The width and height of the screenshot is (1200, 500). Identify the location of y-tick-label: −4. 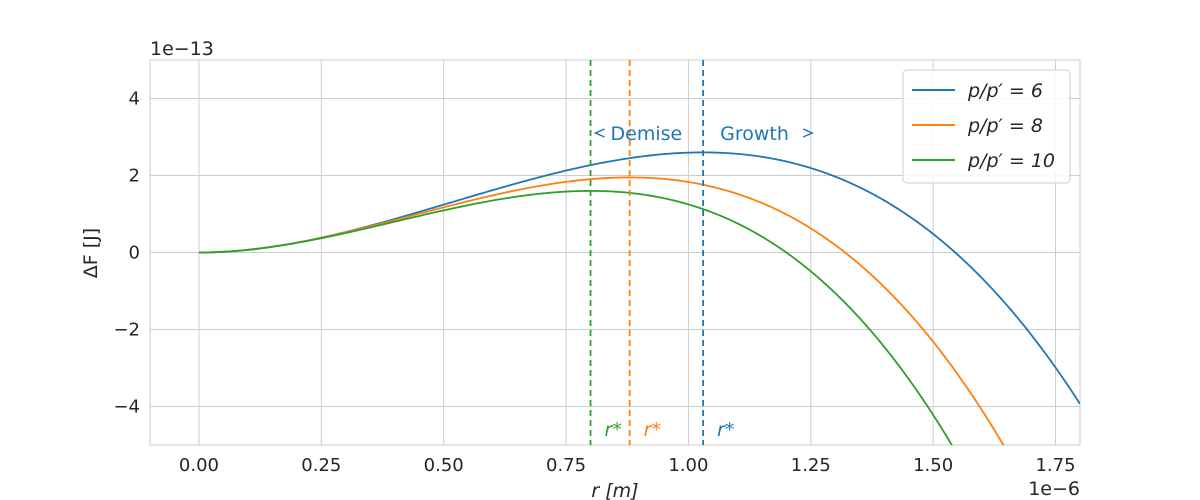
(126, 407).